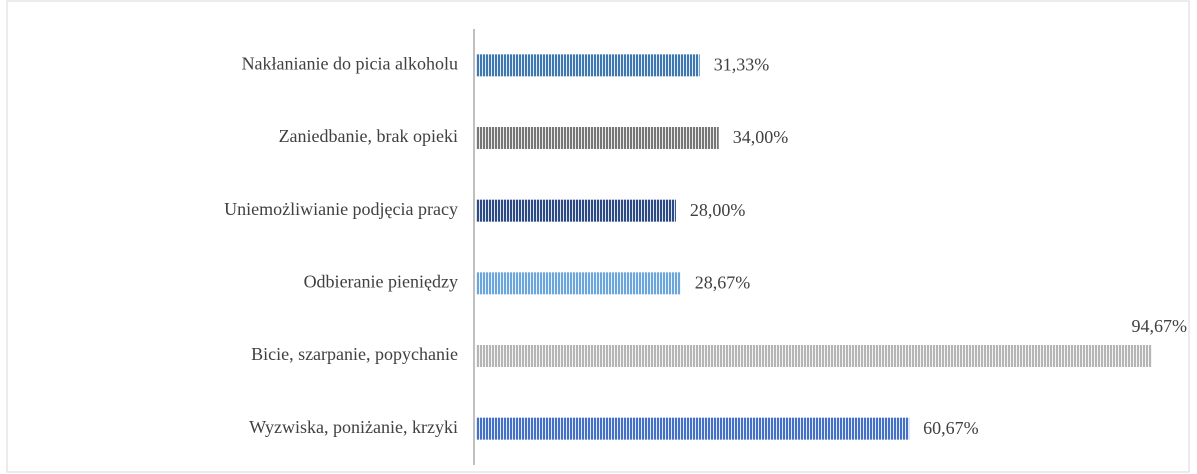 This screenshot has height=474, width=1197. I want to click on value-label: 34,00%, so click(761, 137).